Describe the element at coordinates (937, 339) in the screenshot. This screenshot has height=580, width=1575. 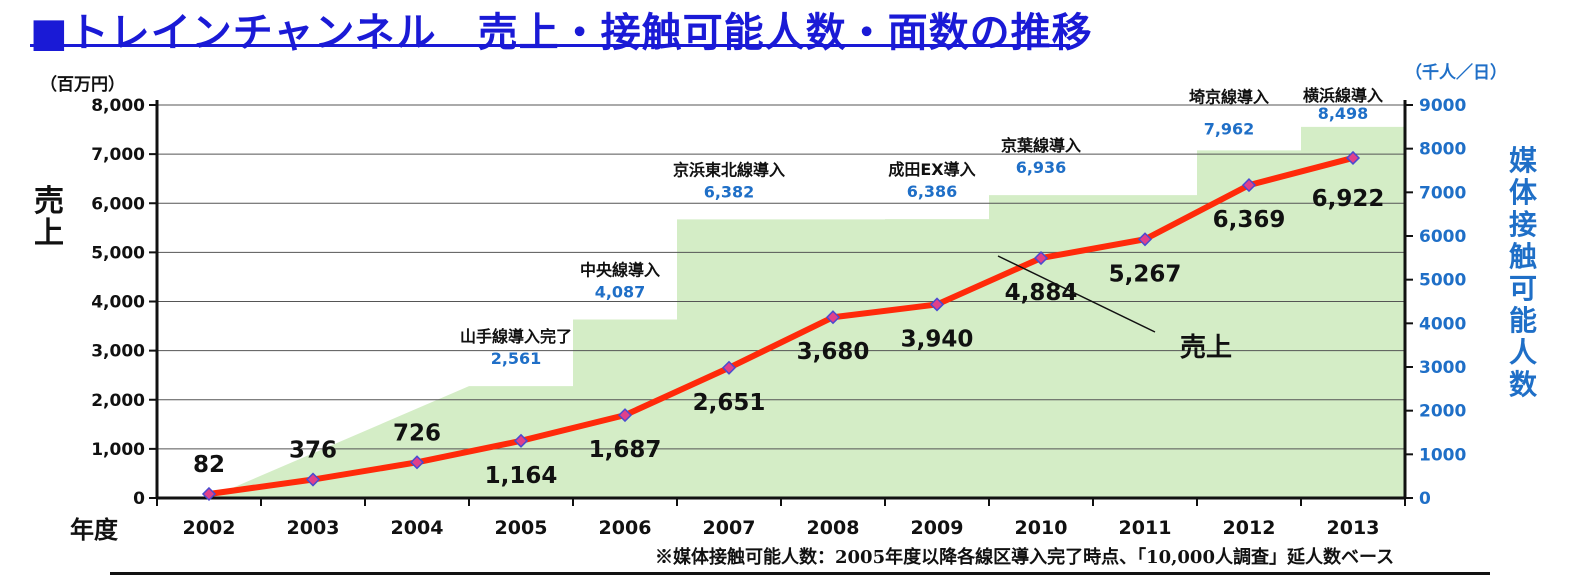
I see `sales-data-label: 3,940` at that location.